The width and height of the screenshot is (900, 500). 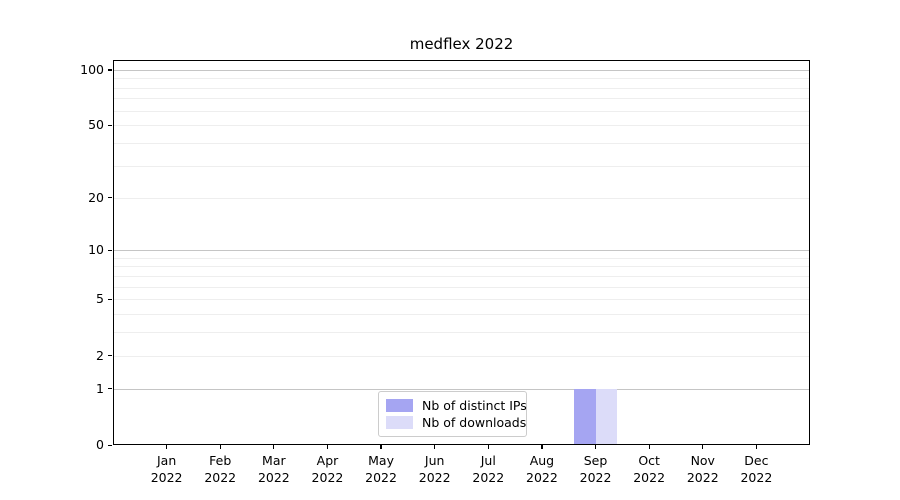 I want to click on x-axis-tick-label: May 2022, so click(x=381, y=469).